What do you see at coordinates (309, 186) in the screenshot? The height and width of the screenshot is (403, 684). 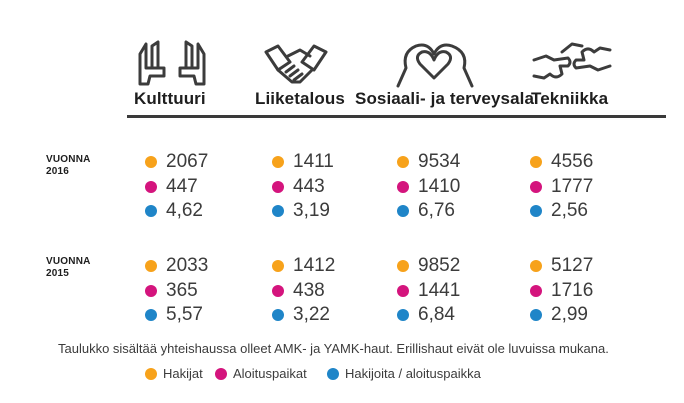 I see `value-text: 443` at bounding box center [309, 186].